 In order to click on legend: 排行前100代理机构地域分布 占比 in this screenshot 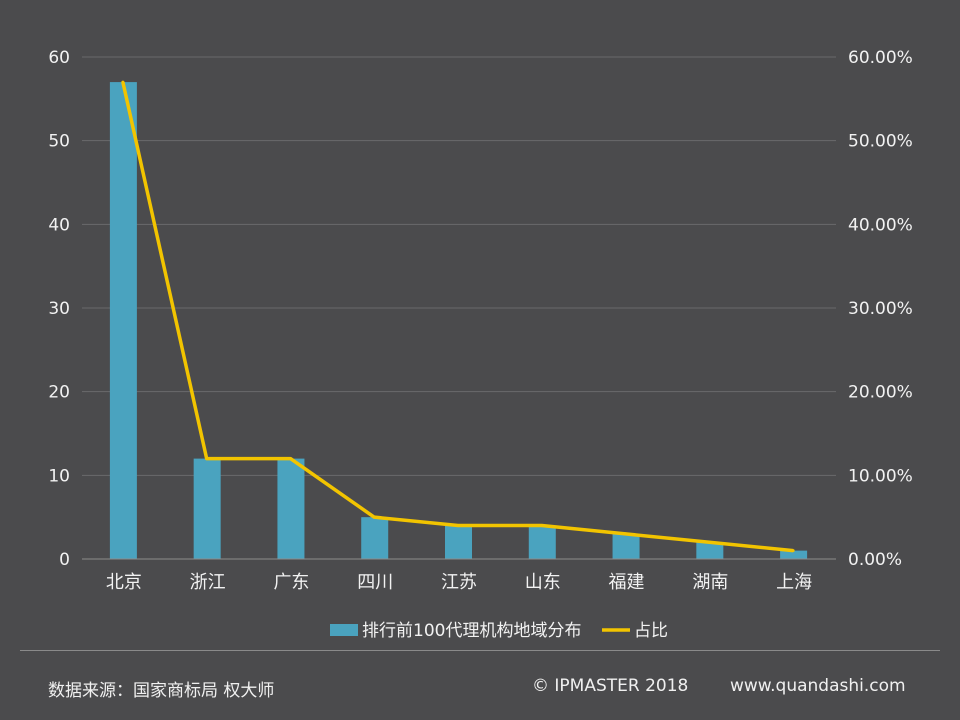, I will do `click(499, 631)`.